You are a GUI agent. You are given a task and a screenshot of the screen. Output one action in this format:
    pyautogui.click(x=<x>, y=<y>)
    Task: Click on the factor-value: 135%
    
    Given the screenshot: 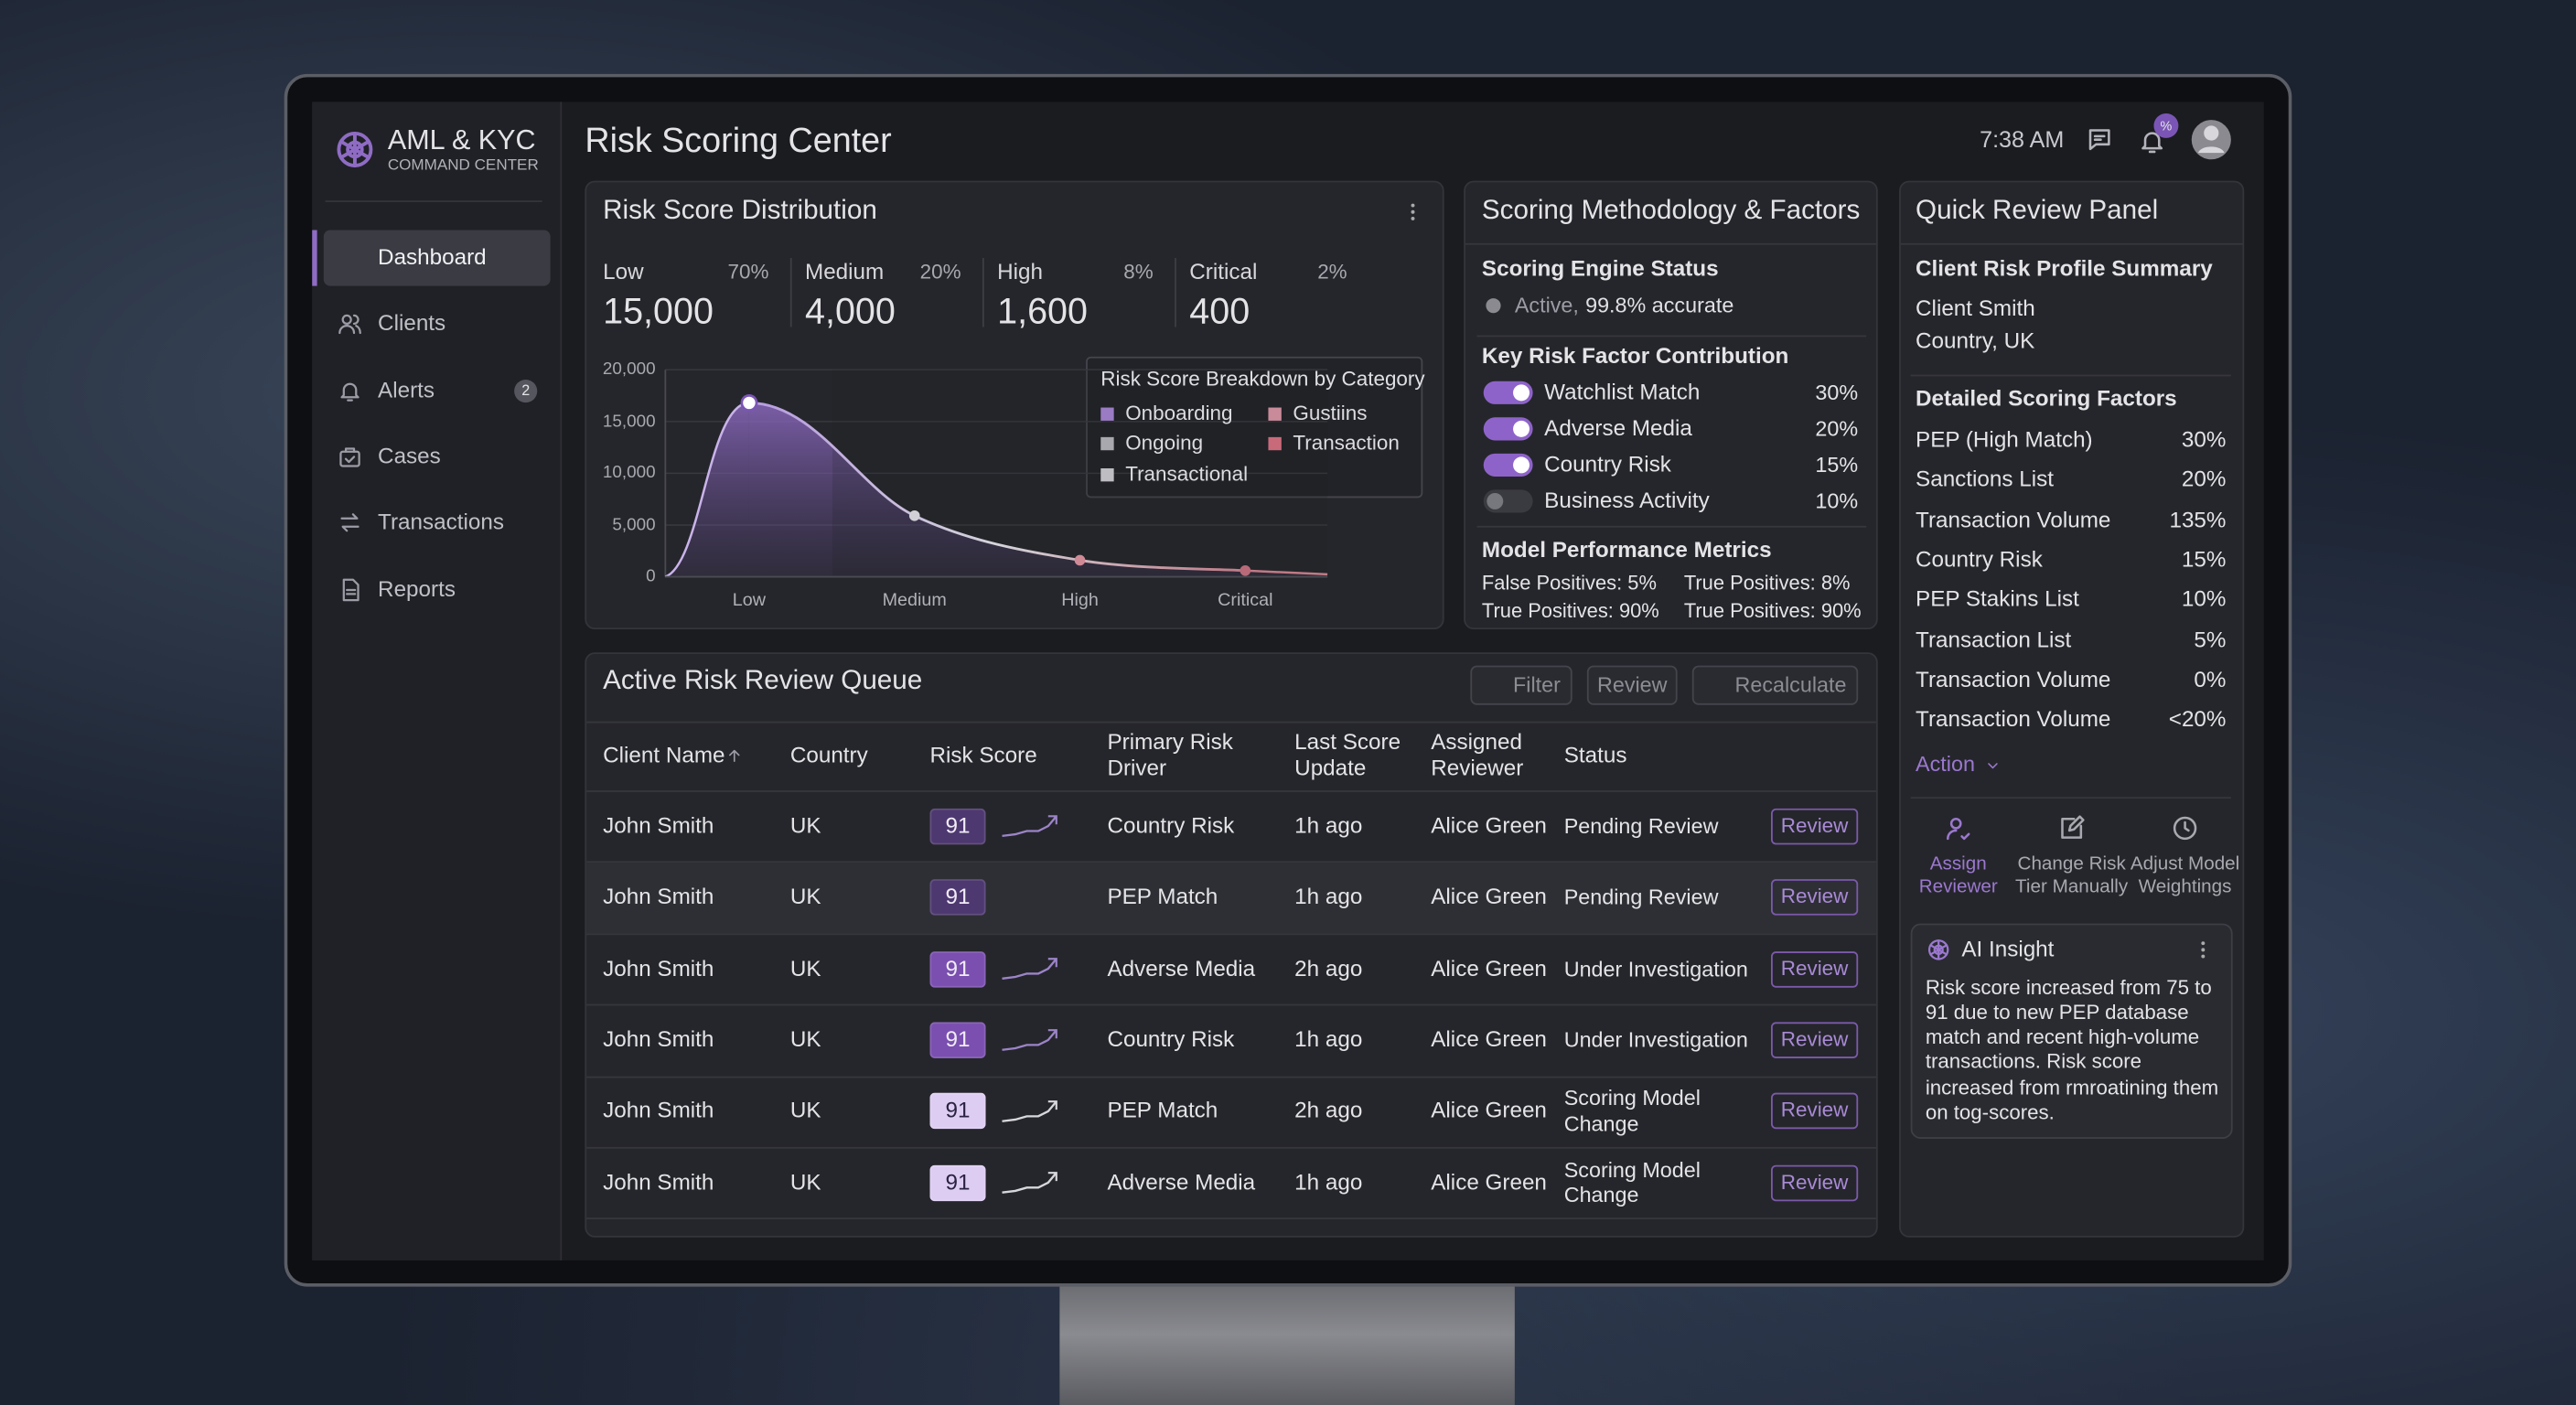 What is the action you would take?
    pyautogui.click(x=2198, y=519)
    